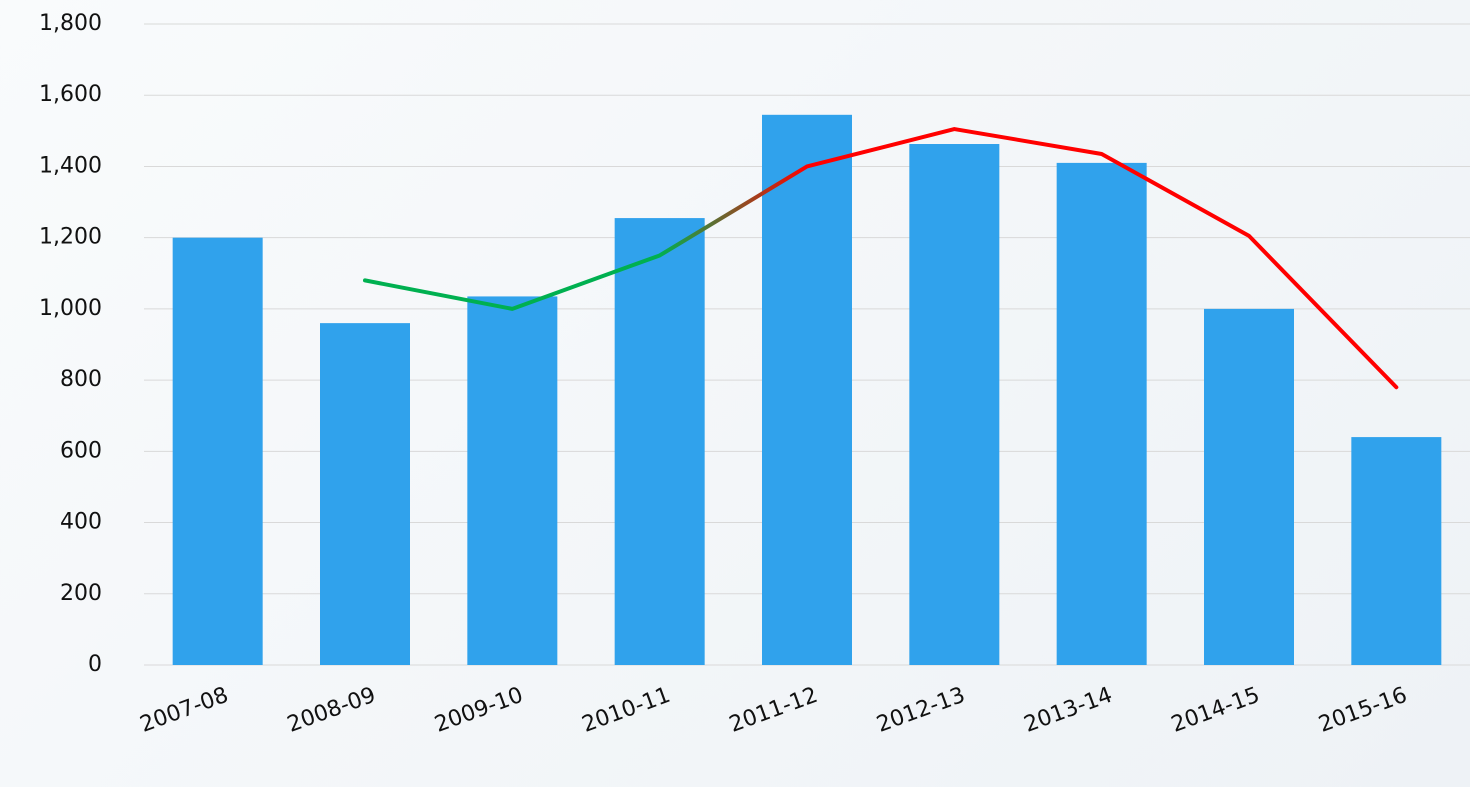 This screenshot has width=1470, height=787. Describe the element at coordinates (81, 522) in the screenshot. I see `y-tick-label: 400` at that location.